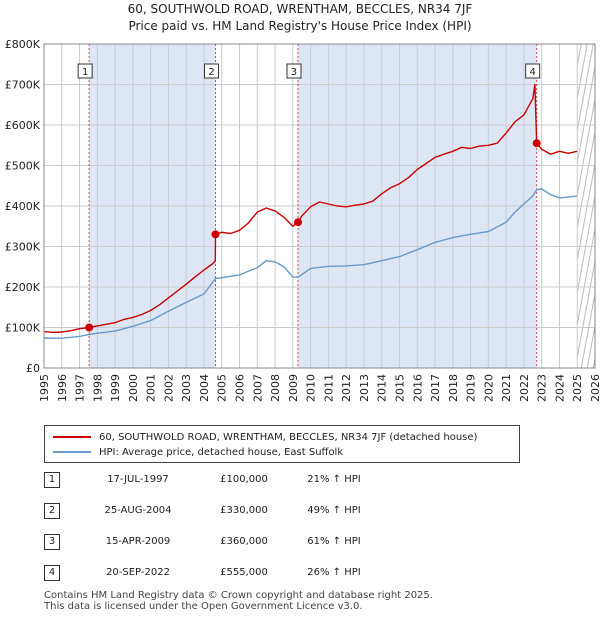 This screenshot has height=620, width=600. What do you see at coordinates (435, 388) in the screenshot?
I see `x-tick-label: 2017` at bounding box center [435, 388].